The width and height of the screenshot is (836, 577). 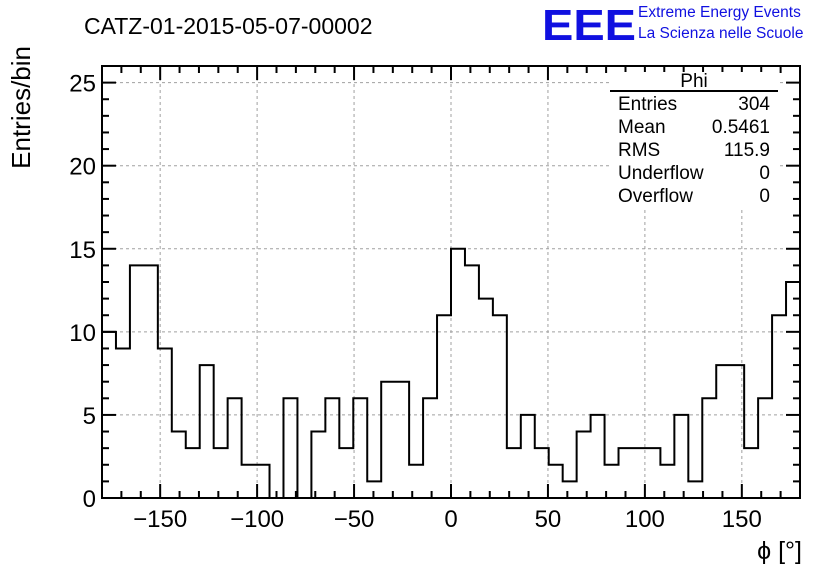 I want to click on run-title: CATZ-01-2015-05-07-00002, so click(x=228, y=26).